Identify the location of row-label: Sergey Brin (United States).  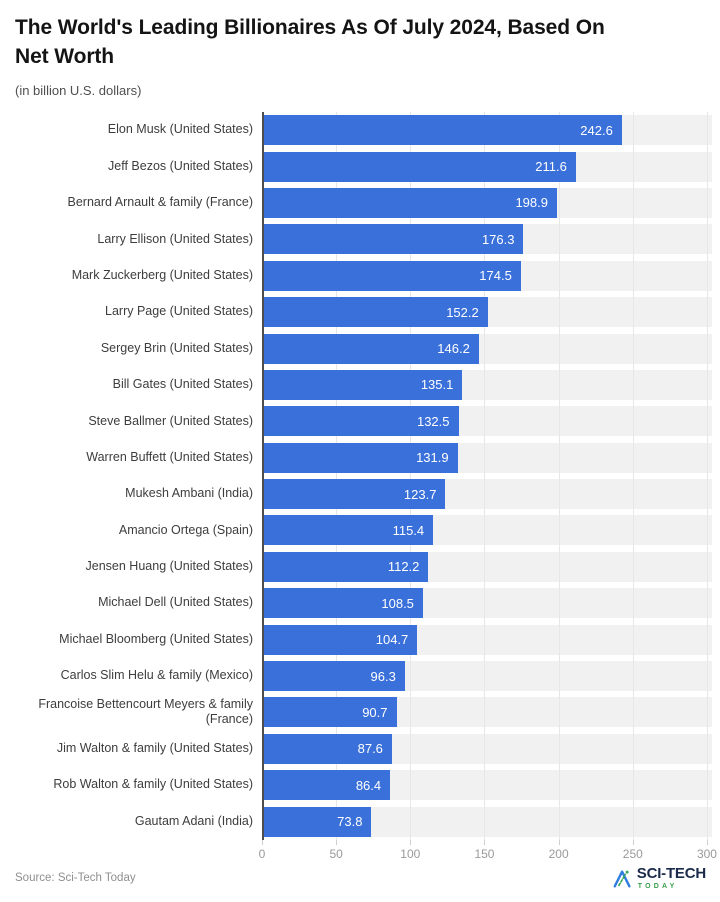
(176, 347).